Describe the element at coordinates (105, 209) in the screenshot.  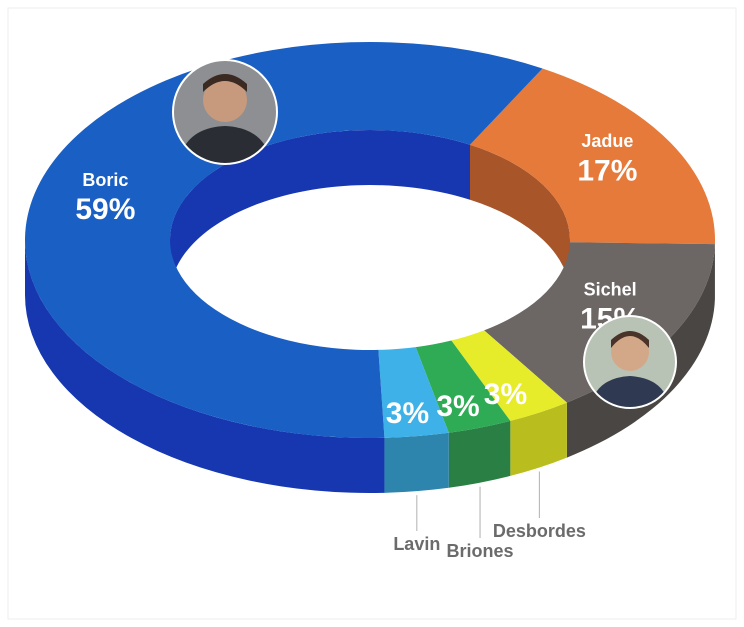
I see `value-label: 59%` at that location.